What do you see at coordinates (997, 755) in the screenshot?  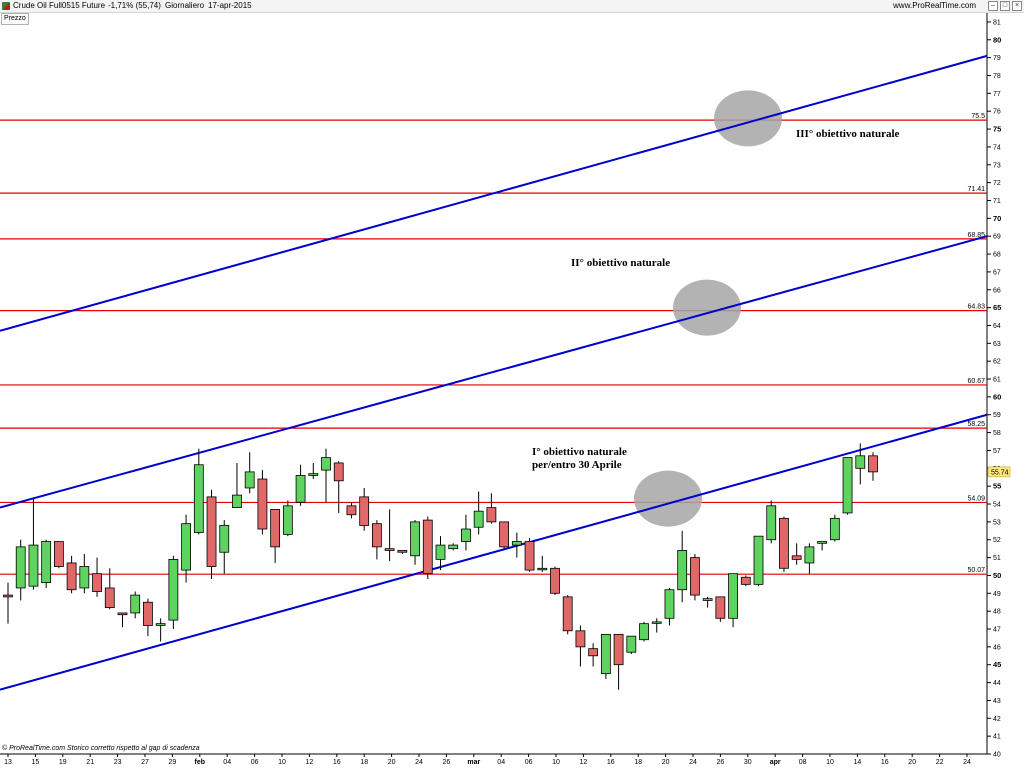 I see `y-tick-label: 40` at bounding box center [997, 755].